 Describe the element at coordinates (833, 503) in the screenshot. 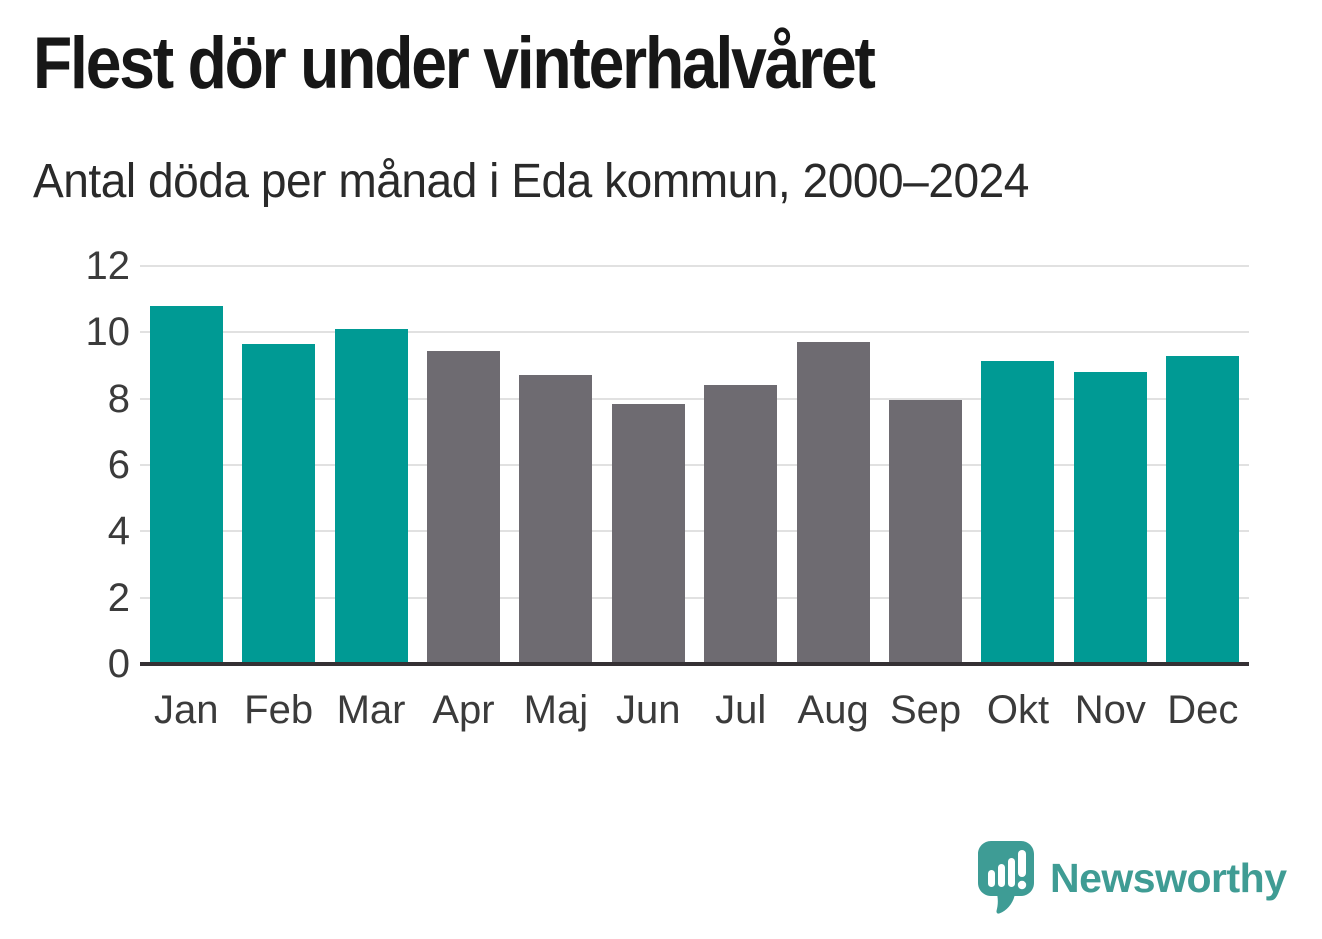

I see `bar-aug` at that location.